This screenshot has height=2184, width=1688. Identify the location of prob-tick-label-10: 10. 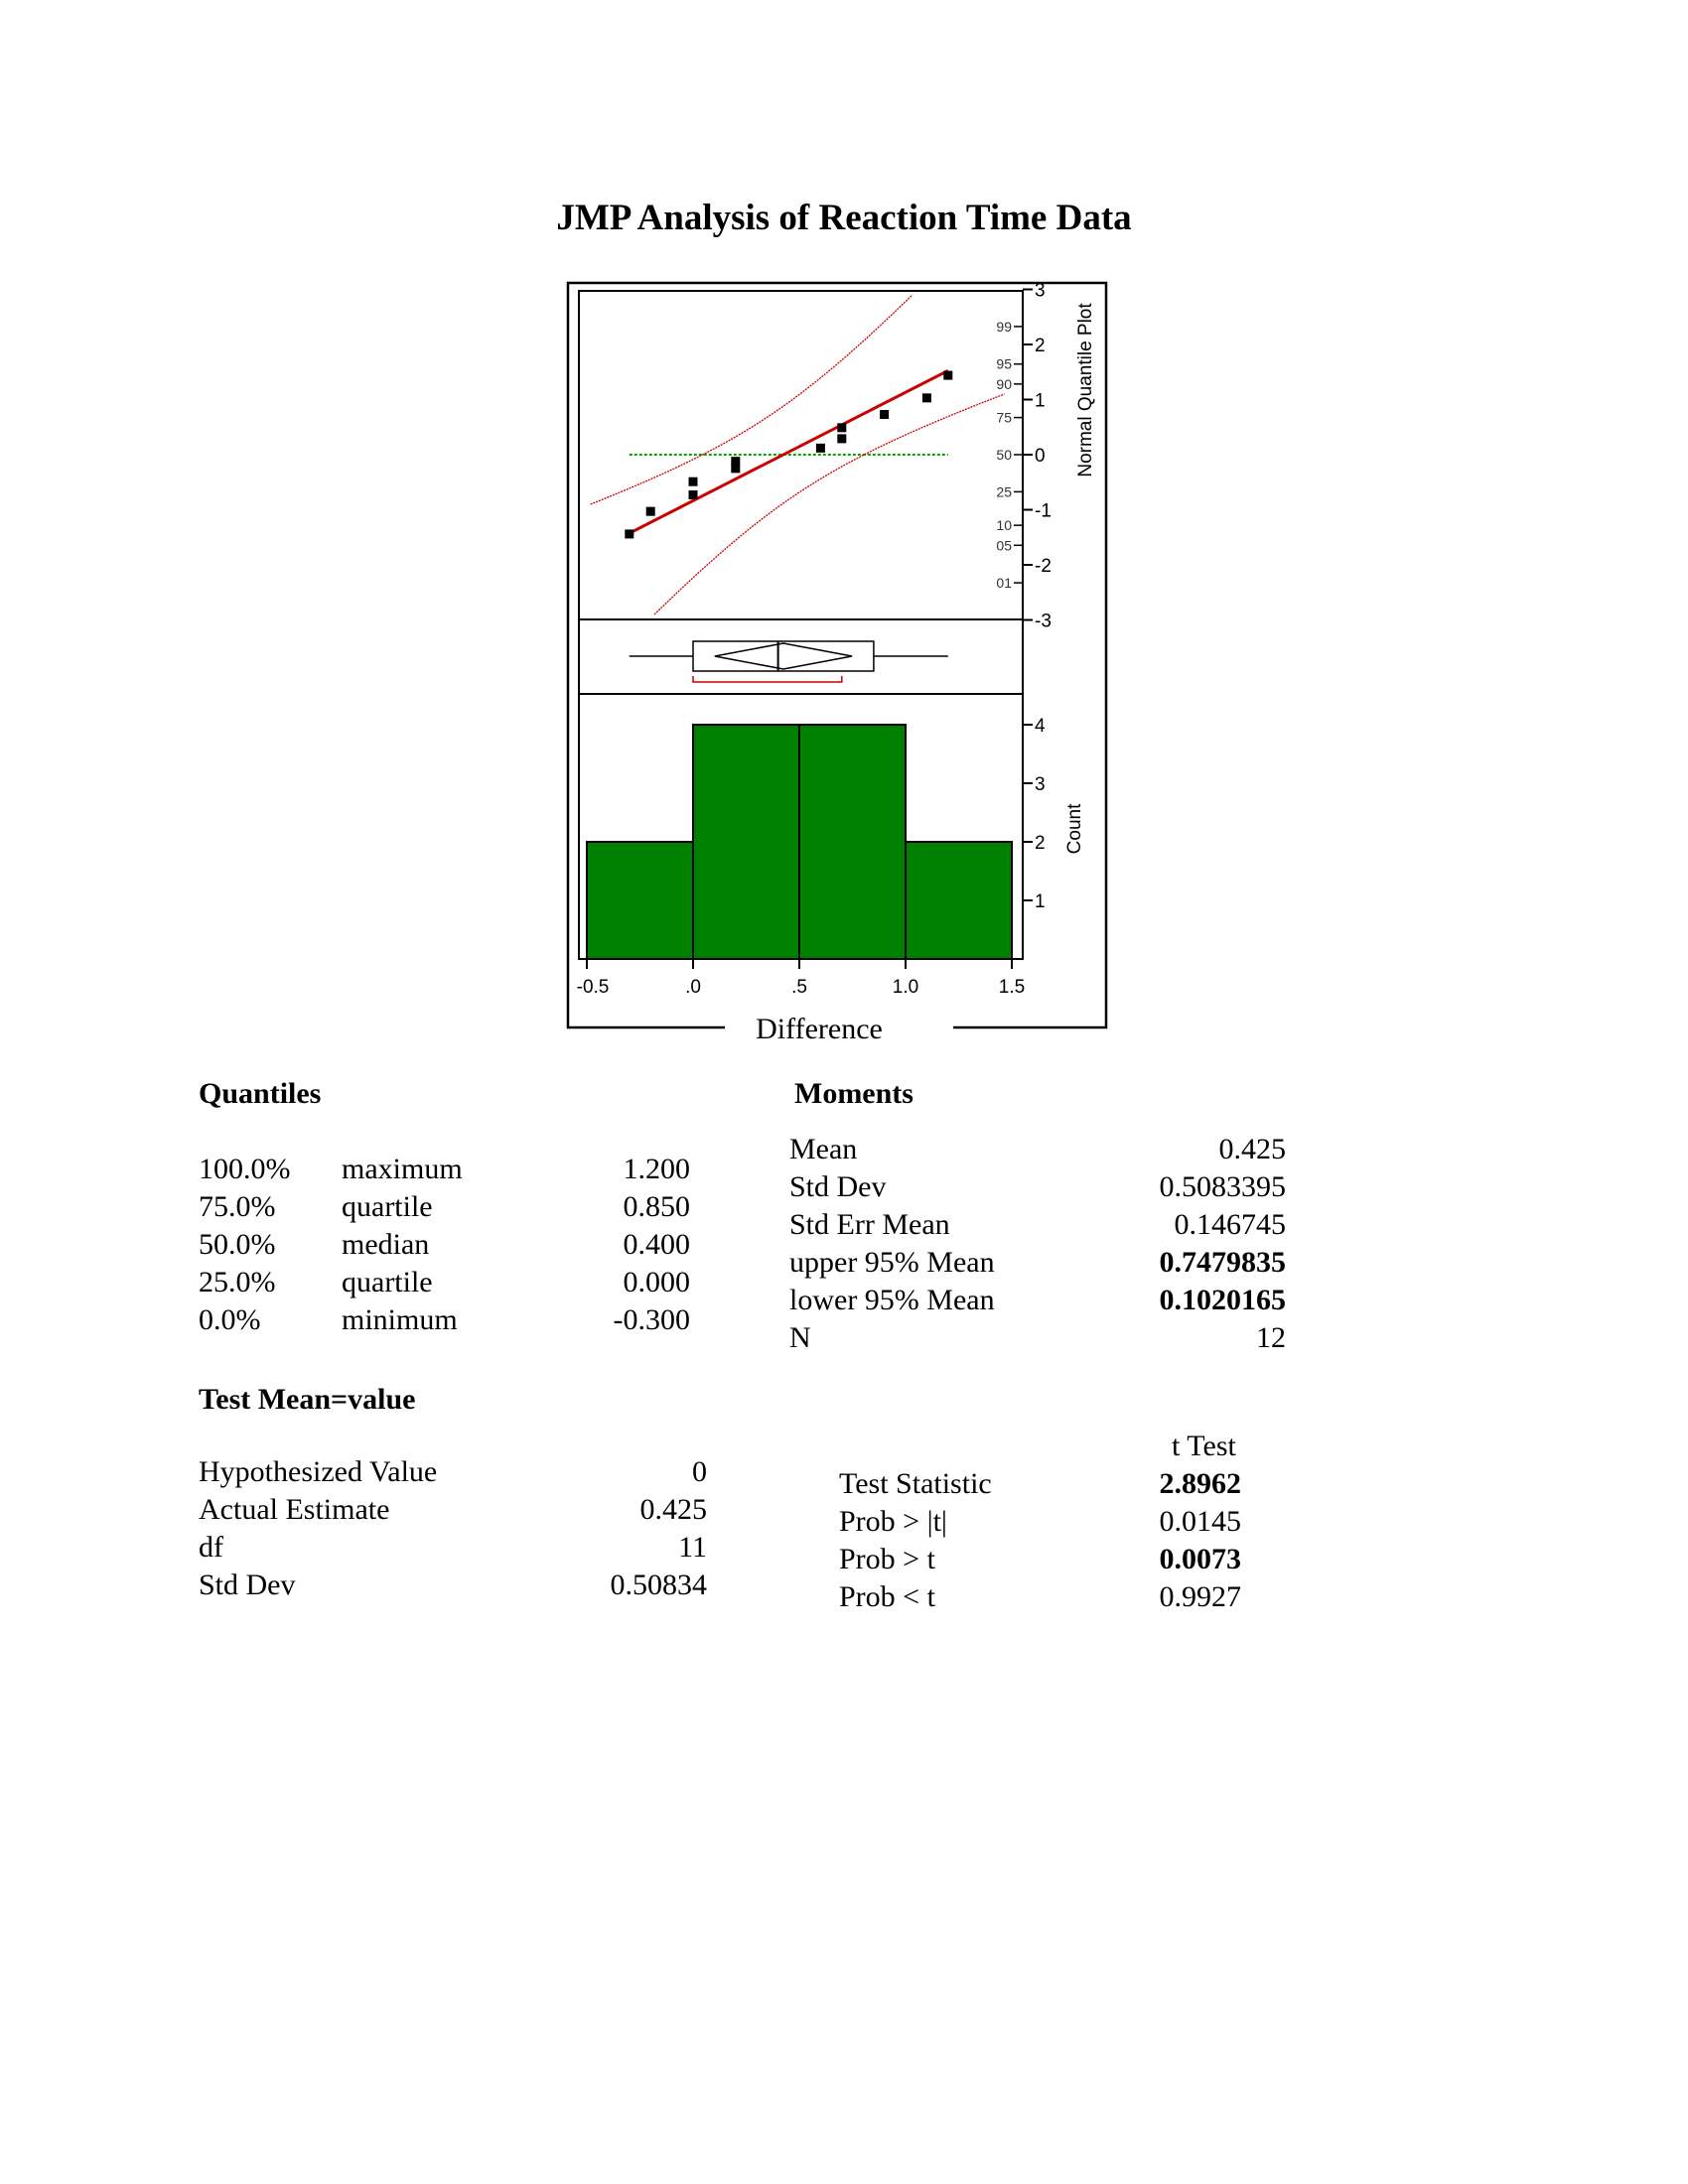
(1004, 525).